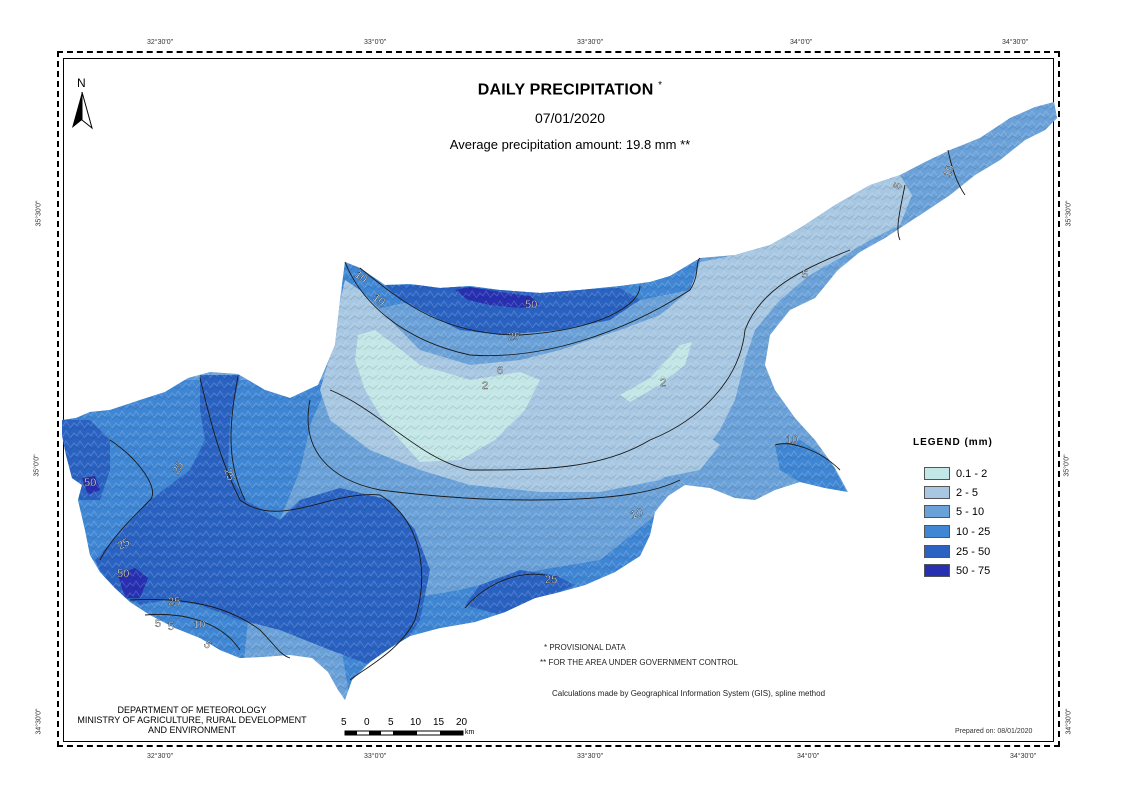  I want to click on map-title: DAILY PRECIPITATION *, so click(570, 89).